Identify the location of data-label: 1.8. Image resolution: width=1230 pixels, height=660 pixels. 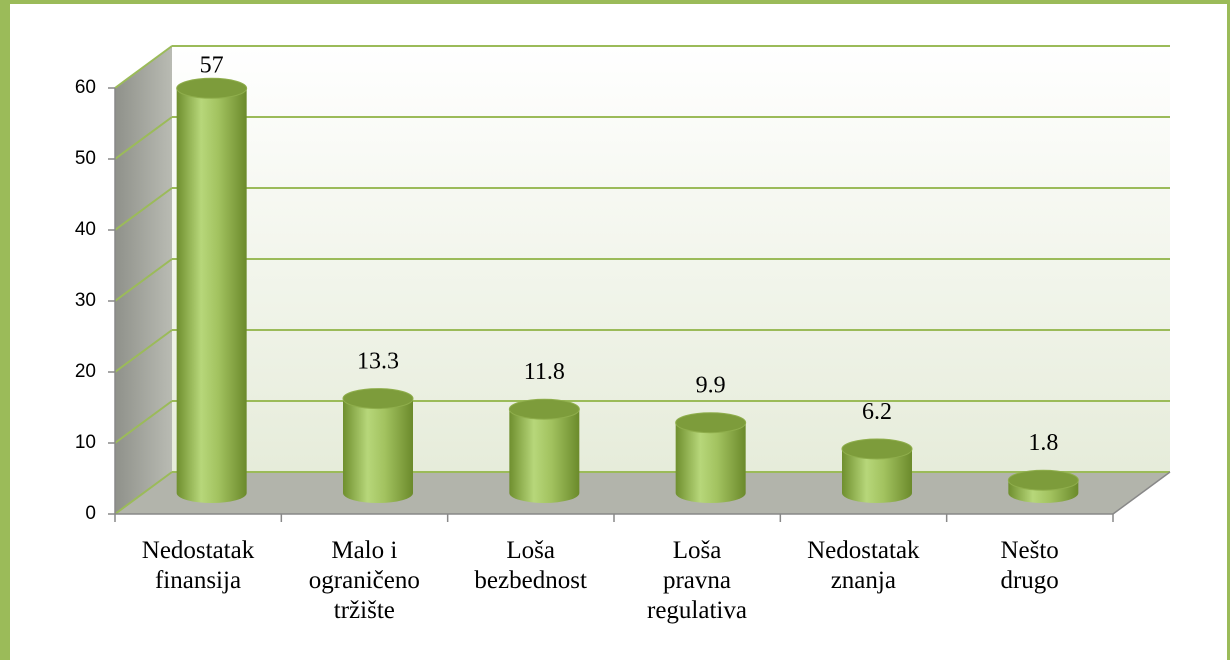
(1043, 443).